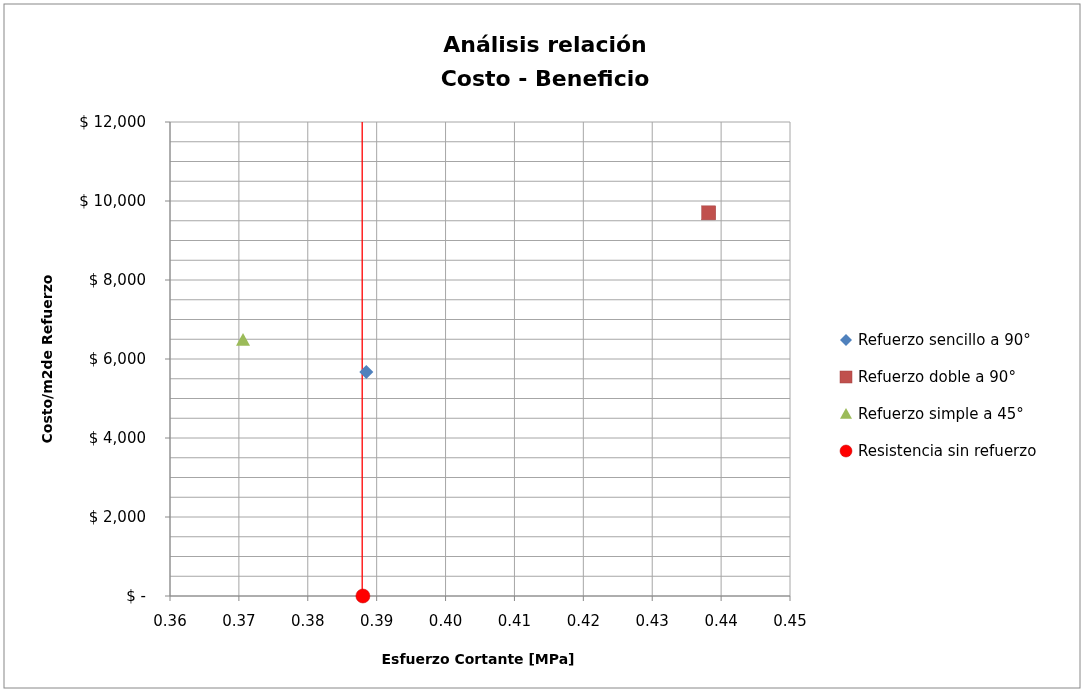  I want to click on chart-title: Análisis relación Costo - Beneficio, so click(545, 61).